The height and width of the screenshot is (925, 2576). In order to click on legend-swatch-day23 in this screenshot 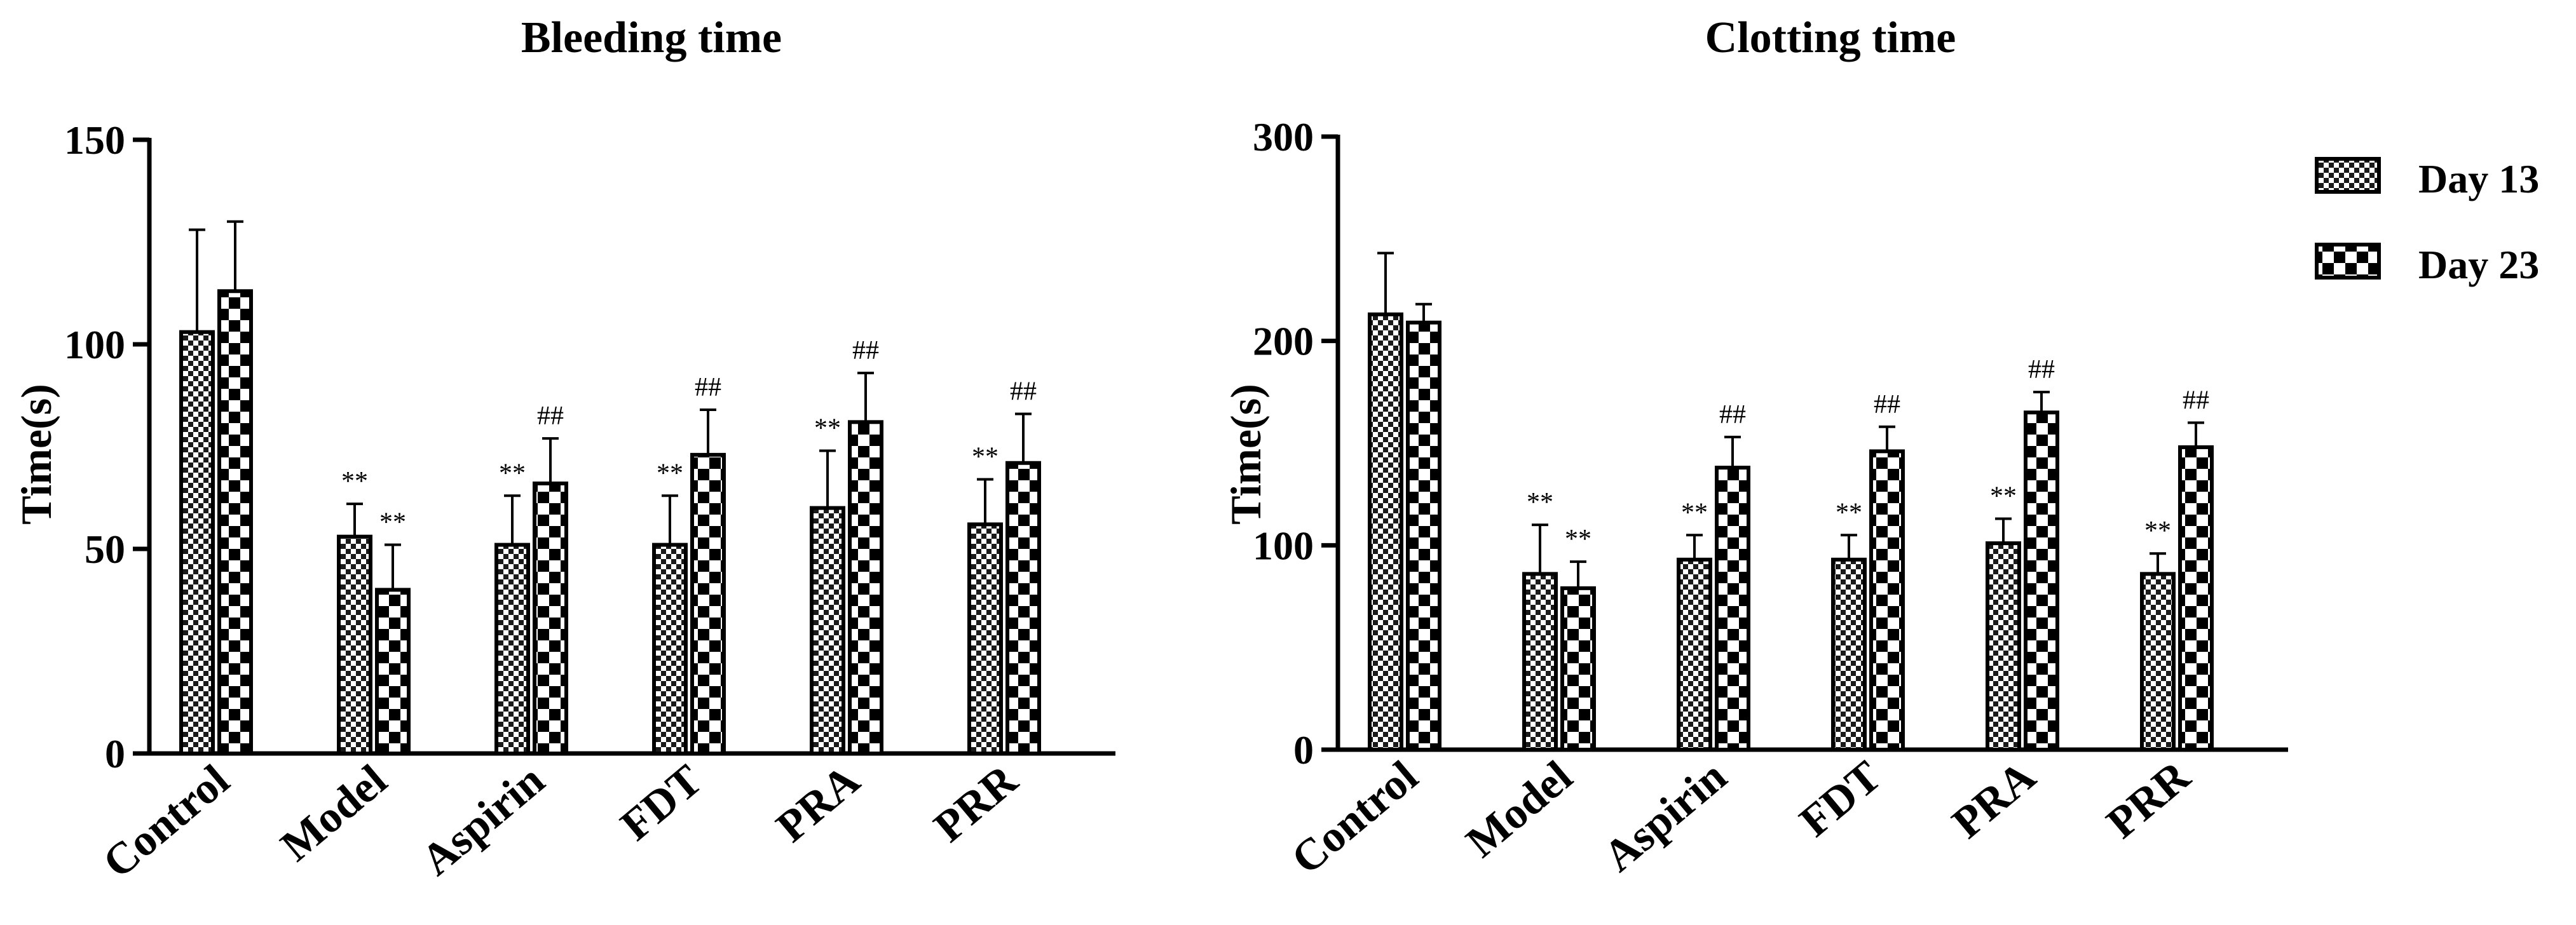, I will do `click(2348, 261)`.